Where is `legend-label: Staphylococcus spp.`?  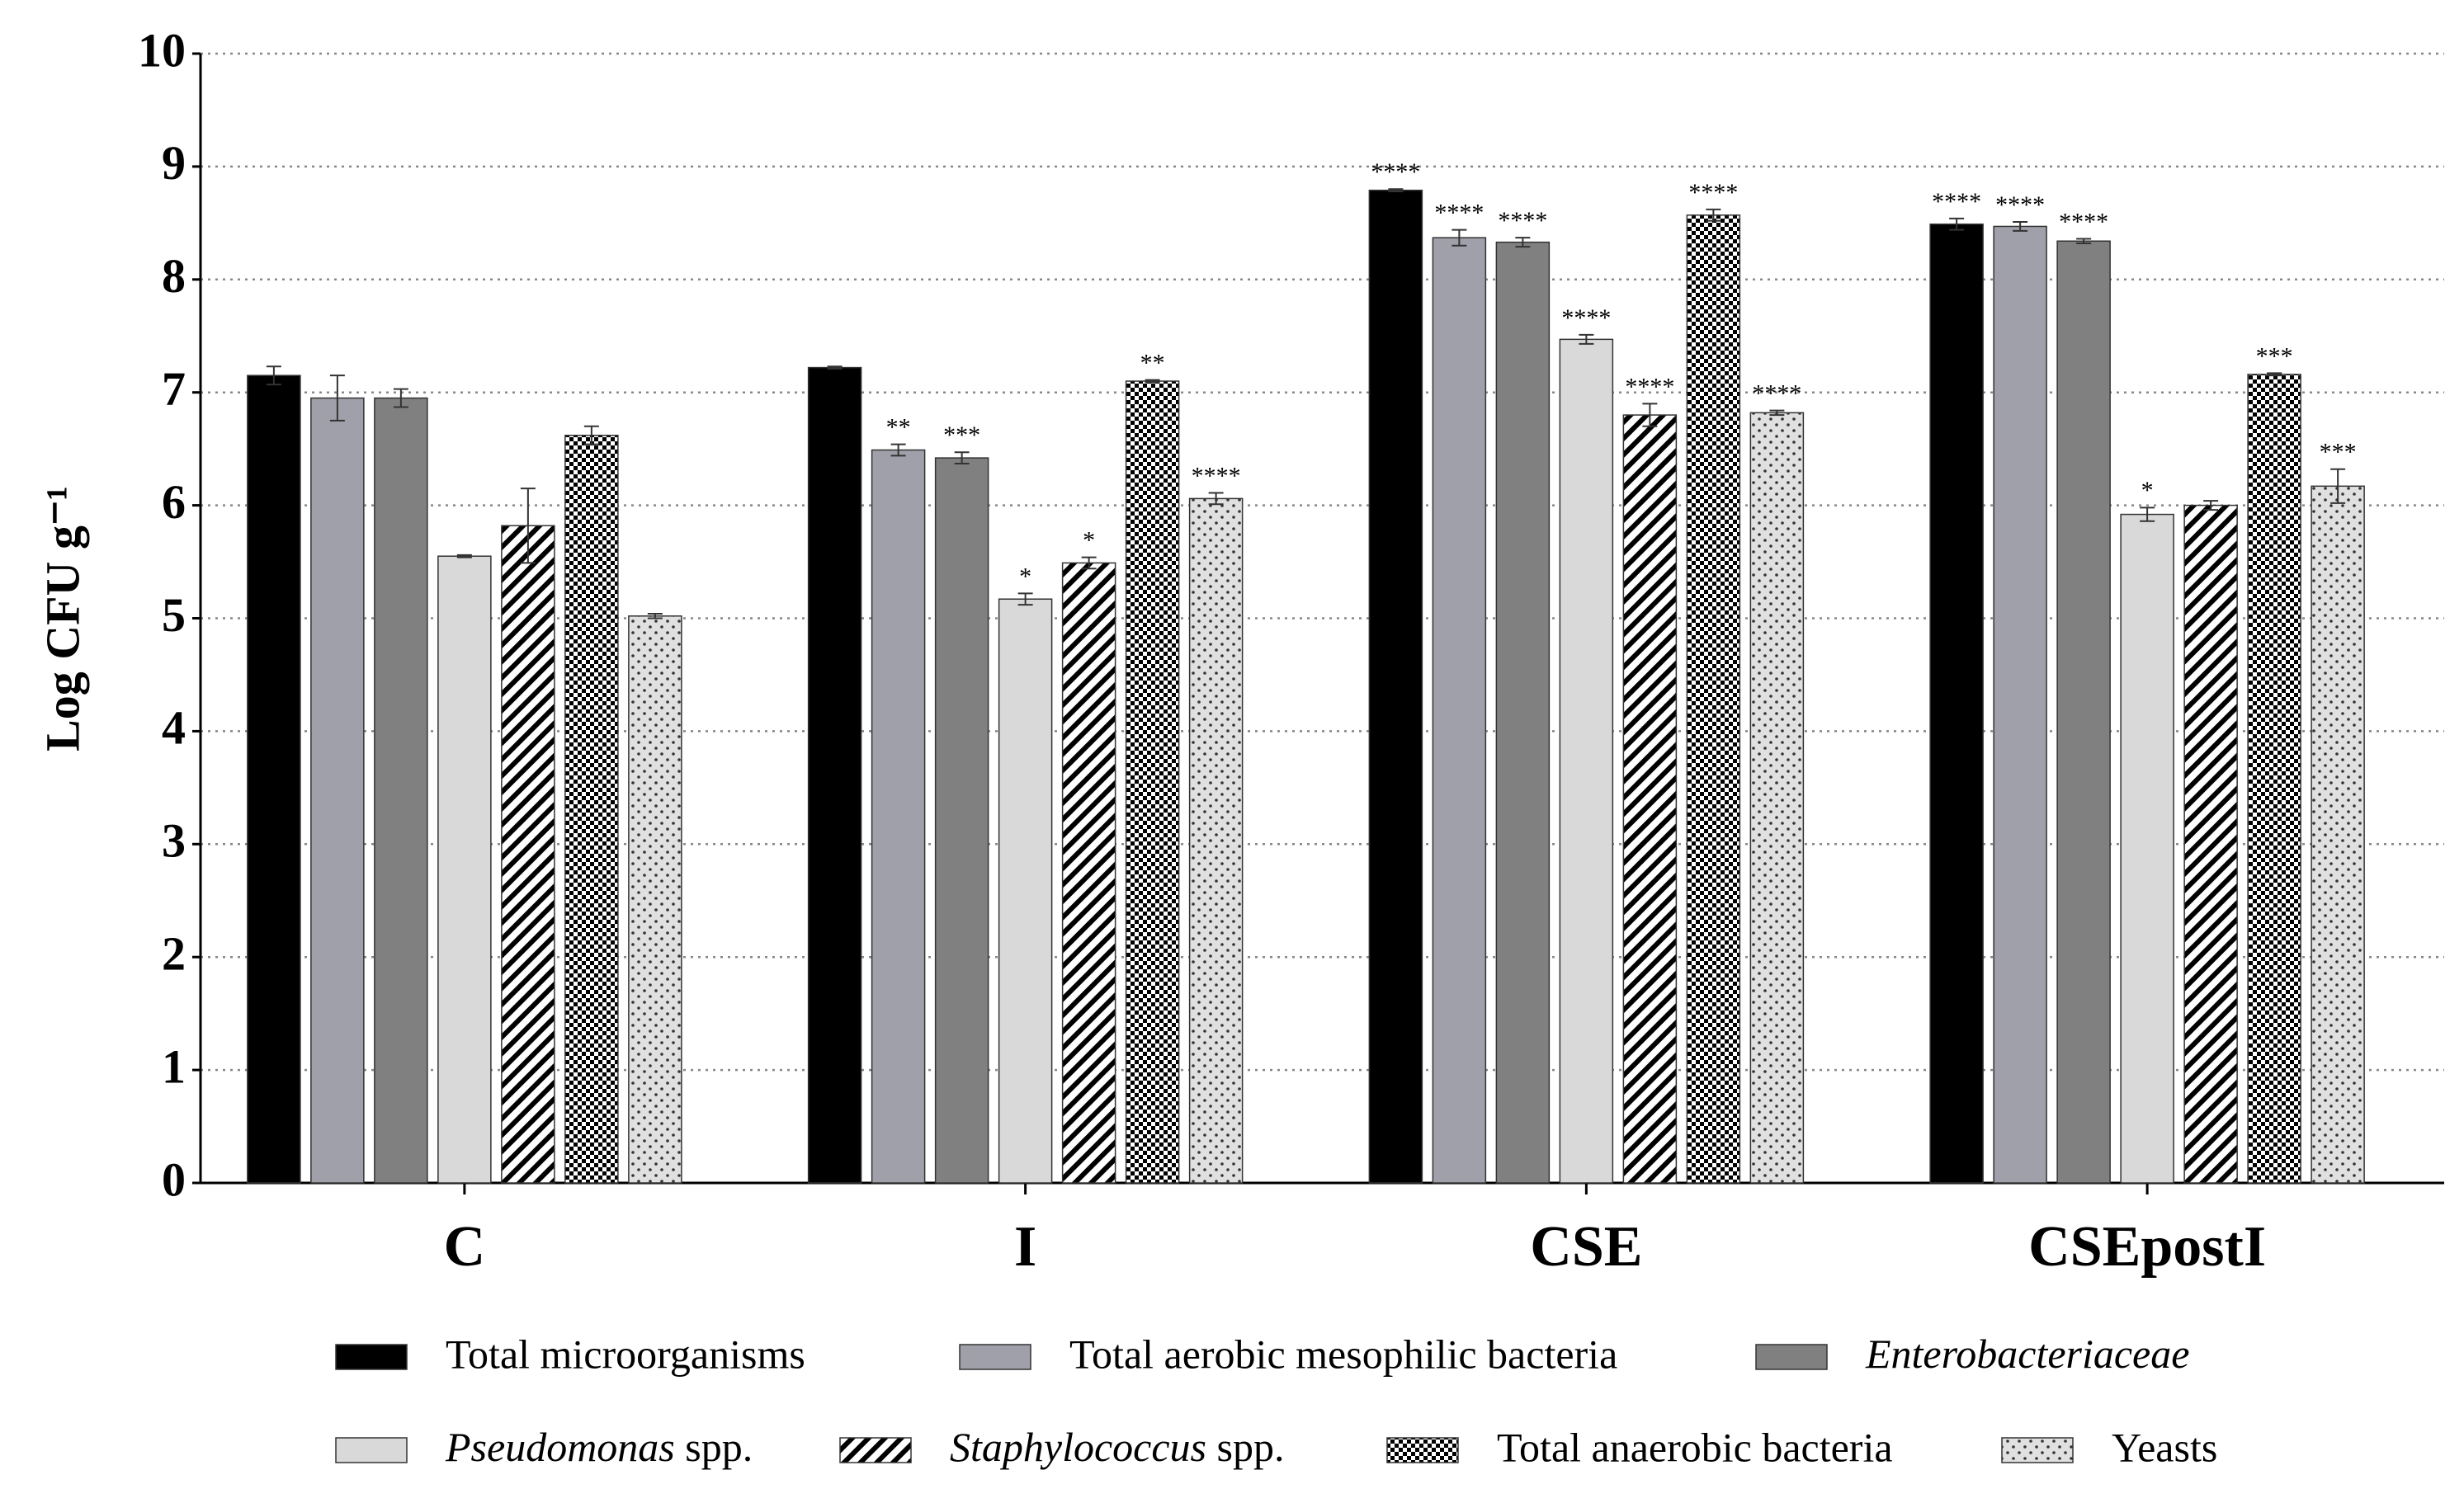
legend-label: Staphylococcus spp. is located at coordinates (1117, 1447).